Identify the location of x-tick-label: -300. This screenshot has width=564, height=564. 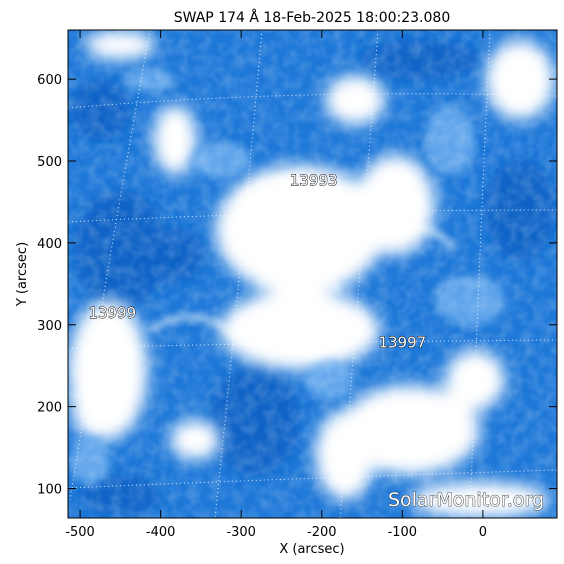
(241, 532).